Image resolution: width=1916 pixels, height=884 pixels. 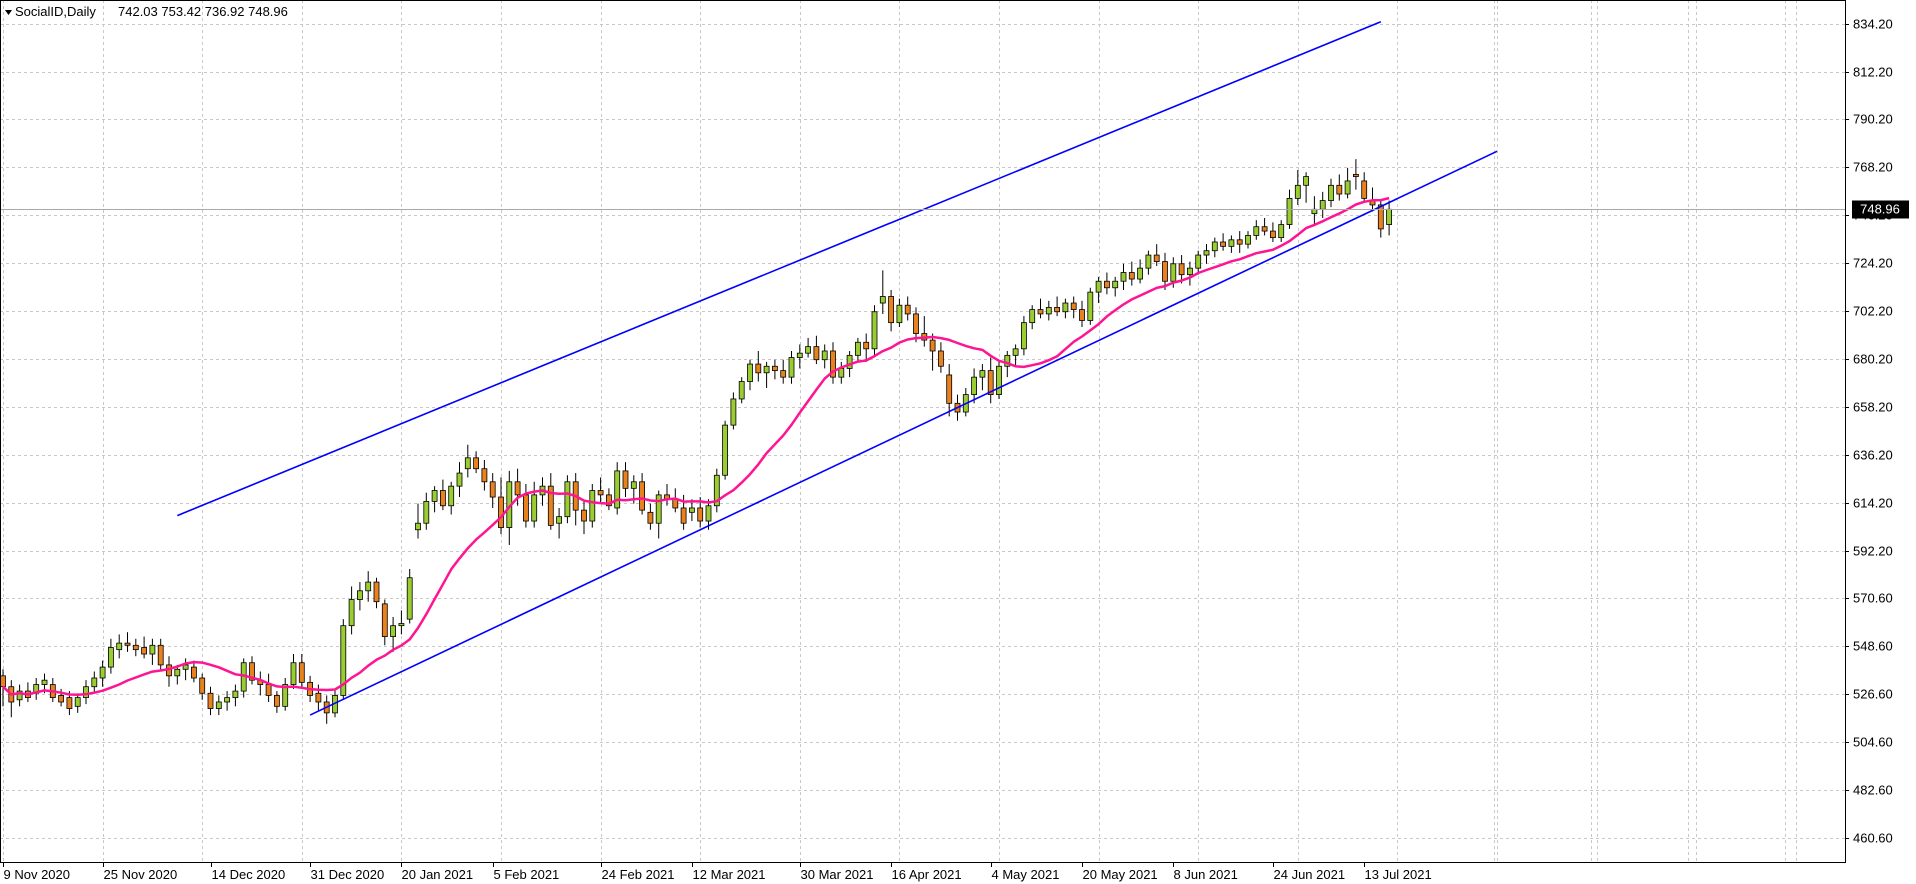 I want to click on time-tick-label: 25 Nov 2020, so click(x=141, y=874).